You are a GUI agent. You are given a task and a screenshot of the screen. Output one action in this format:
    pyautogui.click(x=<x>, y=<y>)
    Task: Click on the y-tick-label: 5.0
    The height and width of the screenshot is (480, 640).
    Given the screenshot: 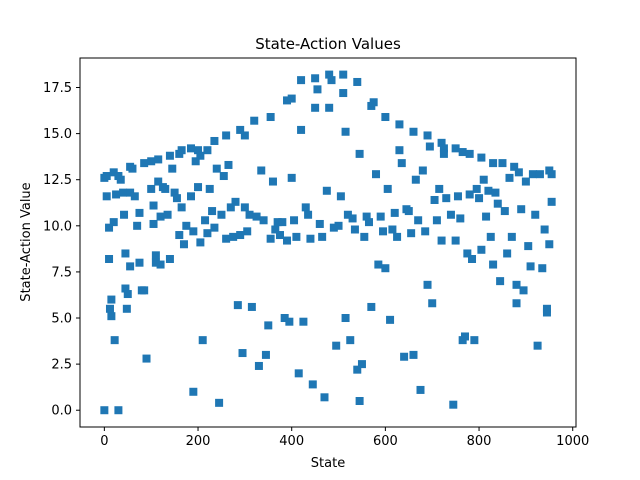 What is the action you would take?
    pyautogui.click(x=61, y=319)
    